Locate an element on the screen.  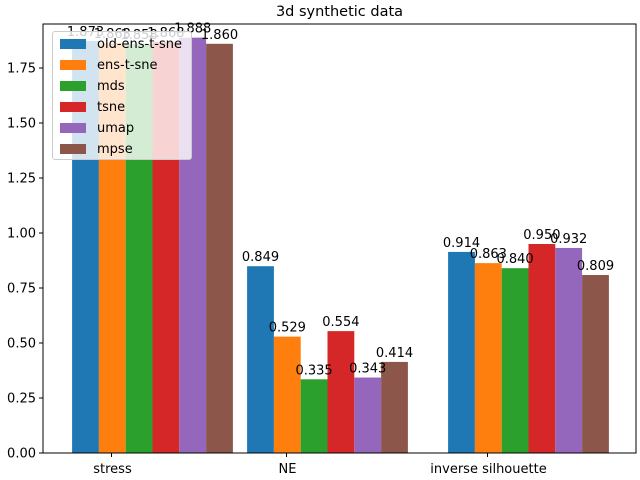
x-axis: stress NE inverse silhouette is located at coordinates (320, 465).